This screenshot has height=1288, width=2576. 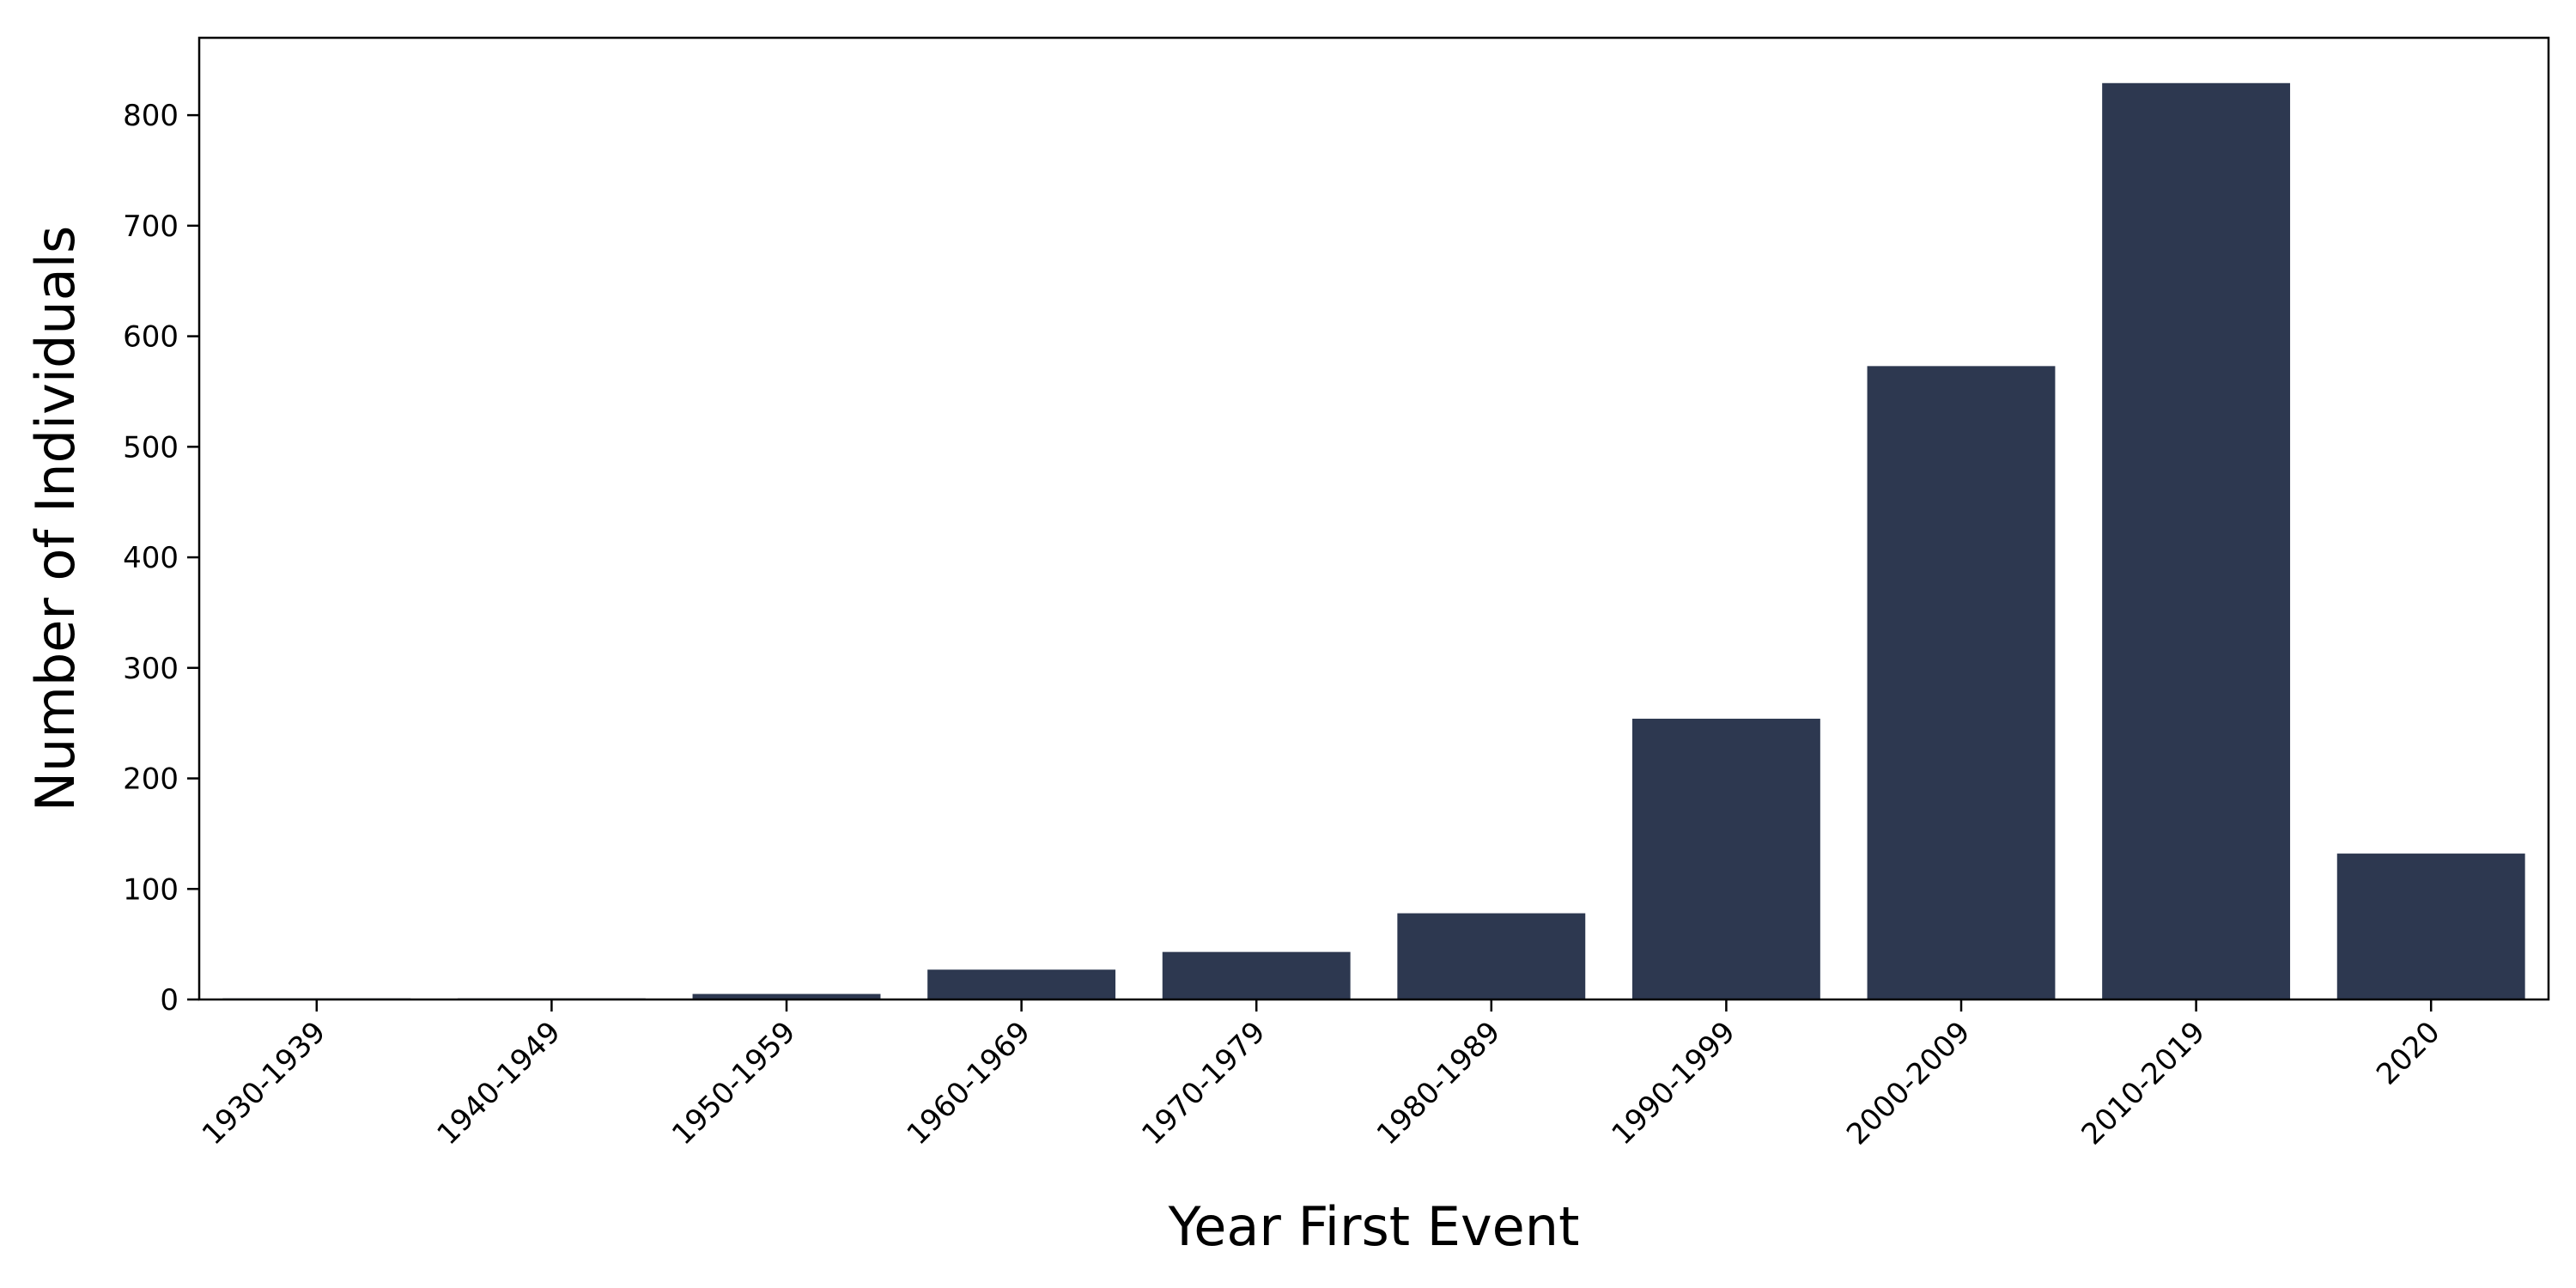 What do you see at coordinates (499, 1083) in the screenshot?
I see `x-tick-label: 1940-1949` at bounding box center [499, 1083].